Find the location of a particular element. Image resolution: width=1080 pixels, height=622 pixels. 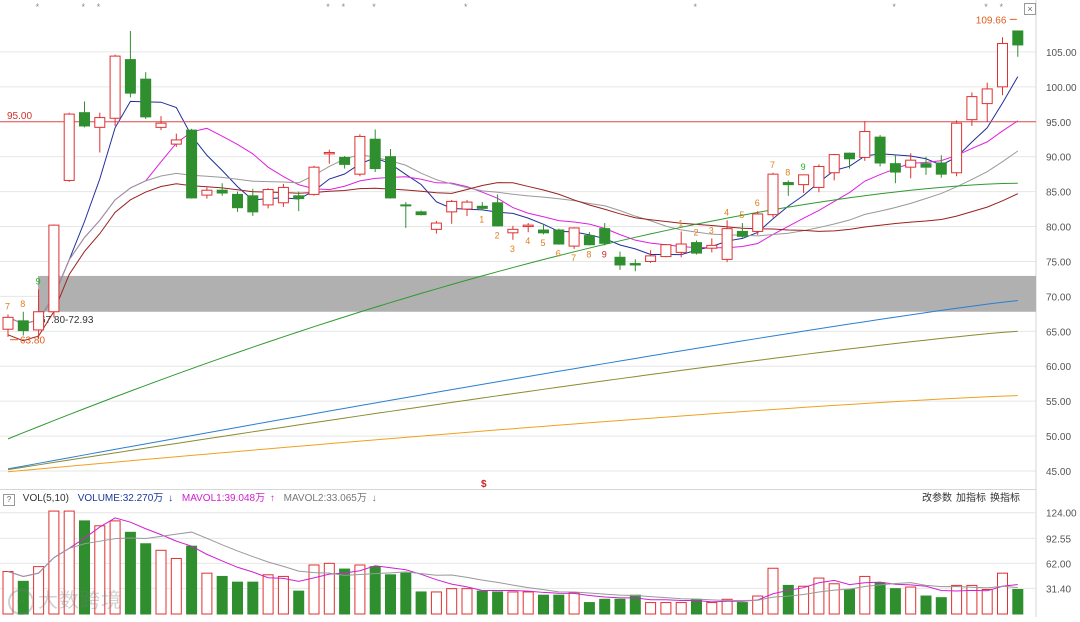

sequence-count-label: 5 is located at coordinates (543, 243).